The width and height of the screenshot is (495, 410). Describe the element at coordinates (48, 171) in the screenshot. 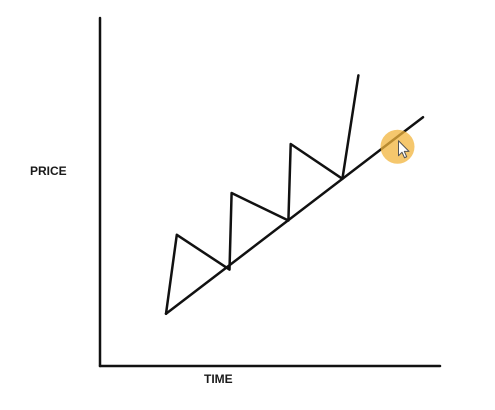

I see `y-axis-label: PRICE` at that location.